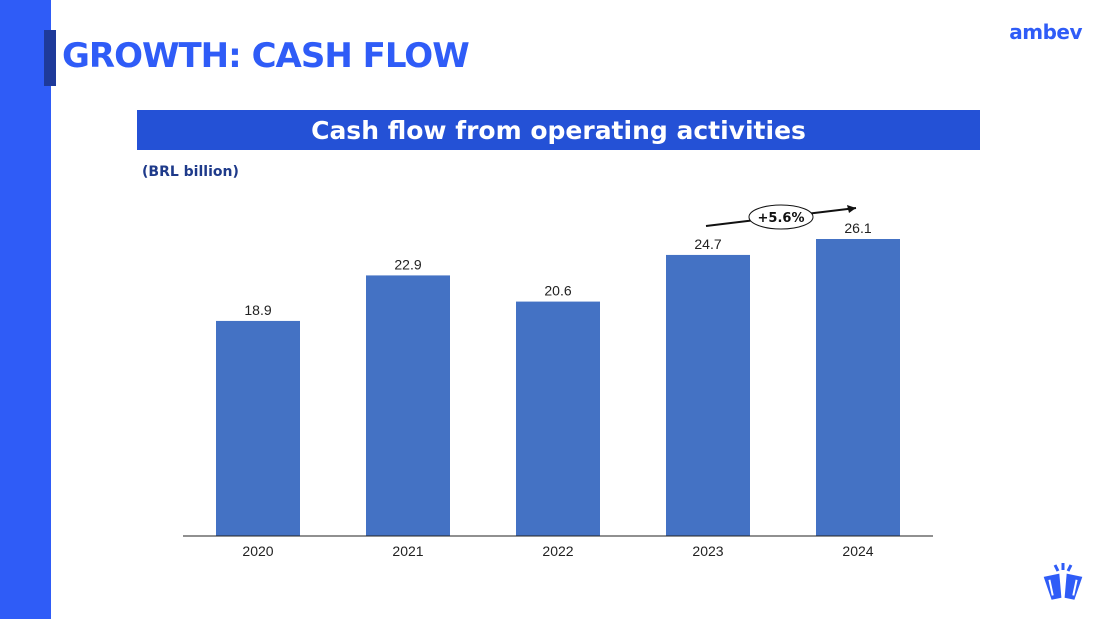 The height and width of the screenshot is (619, 1100). I want to click on data-label-2020: 18.9, so click(257, 310).